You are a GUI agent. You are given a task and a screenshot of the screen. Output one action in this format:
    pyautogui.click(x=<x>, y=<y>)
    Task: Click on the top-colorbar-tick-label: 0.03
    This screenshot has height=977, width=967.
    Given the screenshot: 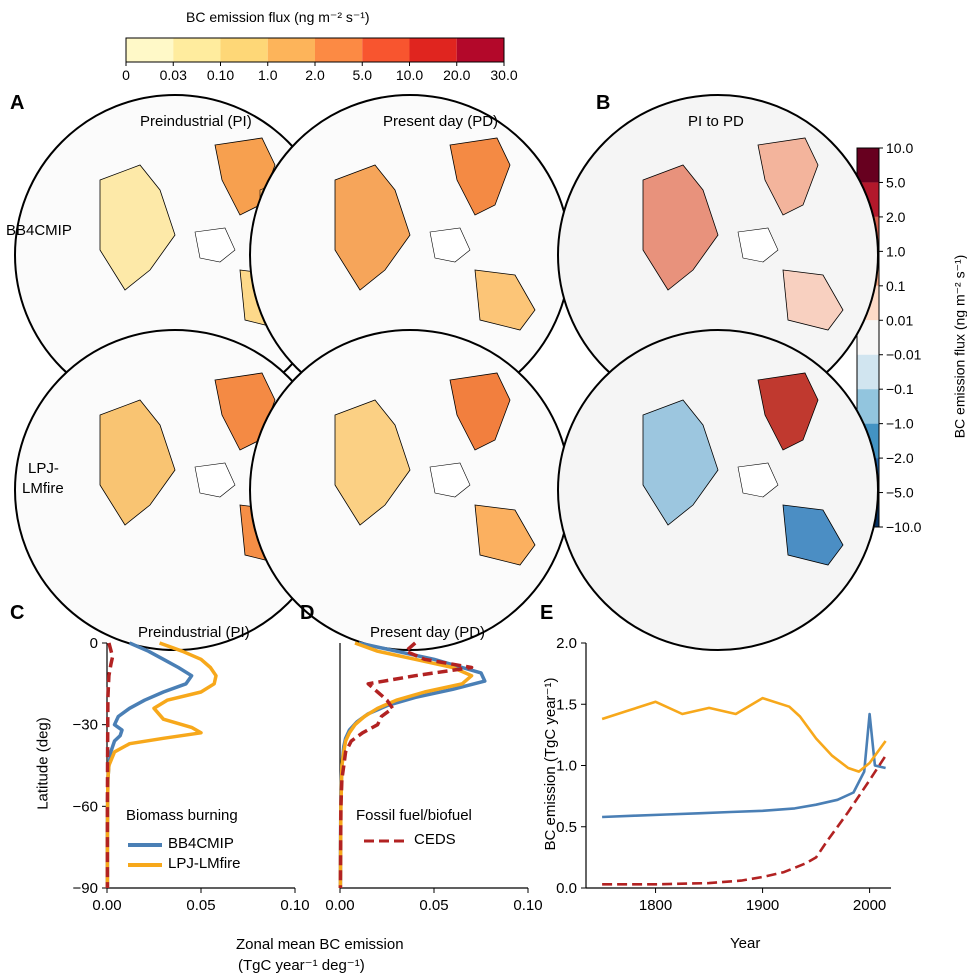 What is the action you would take?
    pyautogui.click(x=173, y=75)
    